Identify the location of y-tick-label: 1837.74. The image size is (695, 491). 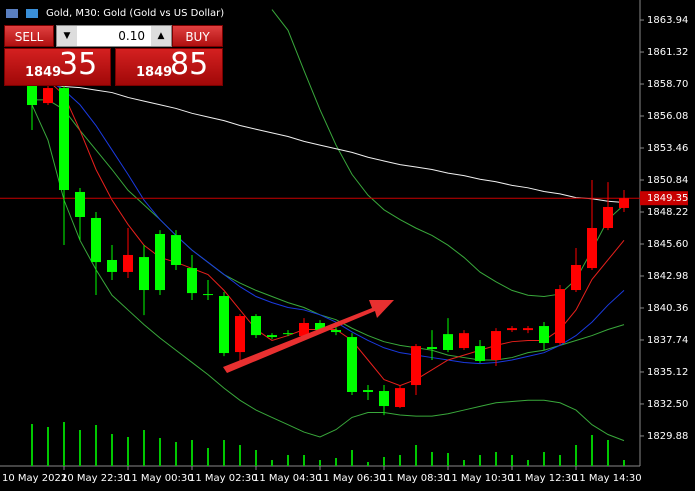
(667, 340).